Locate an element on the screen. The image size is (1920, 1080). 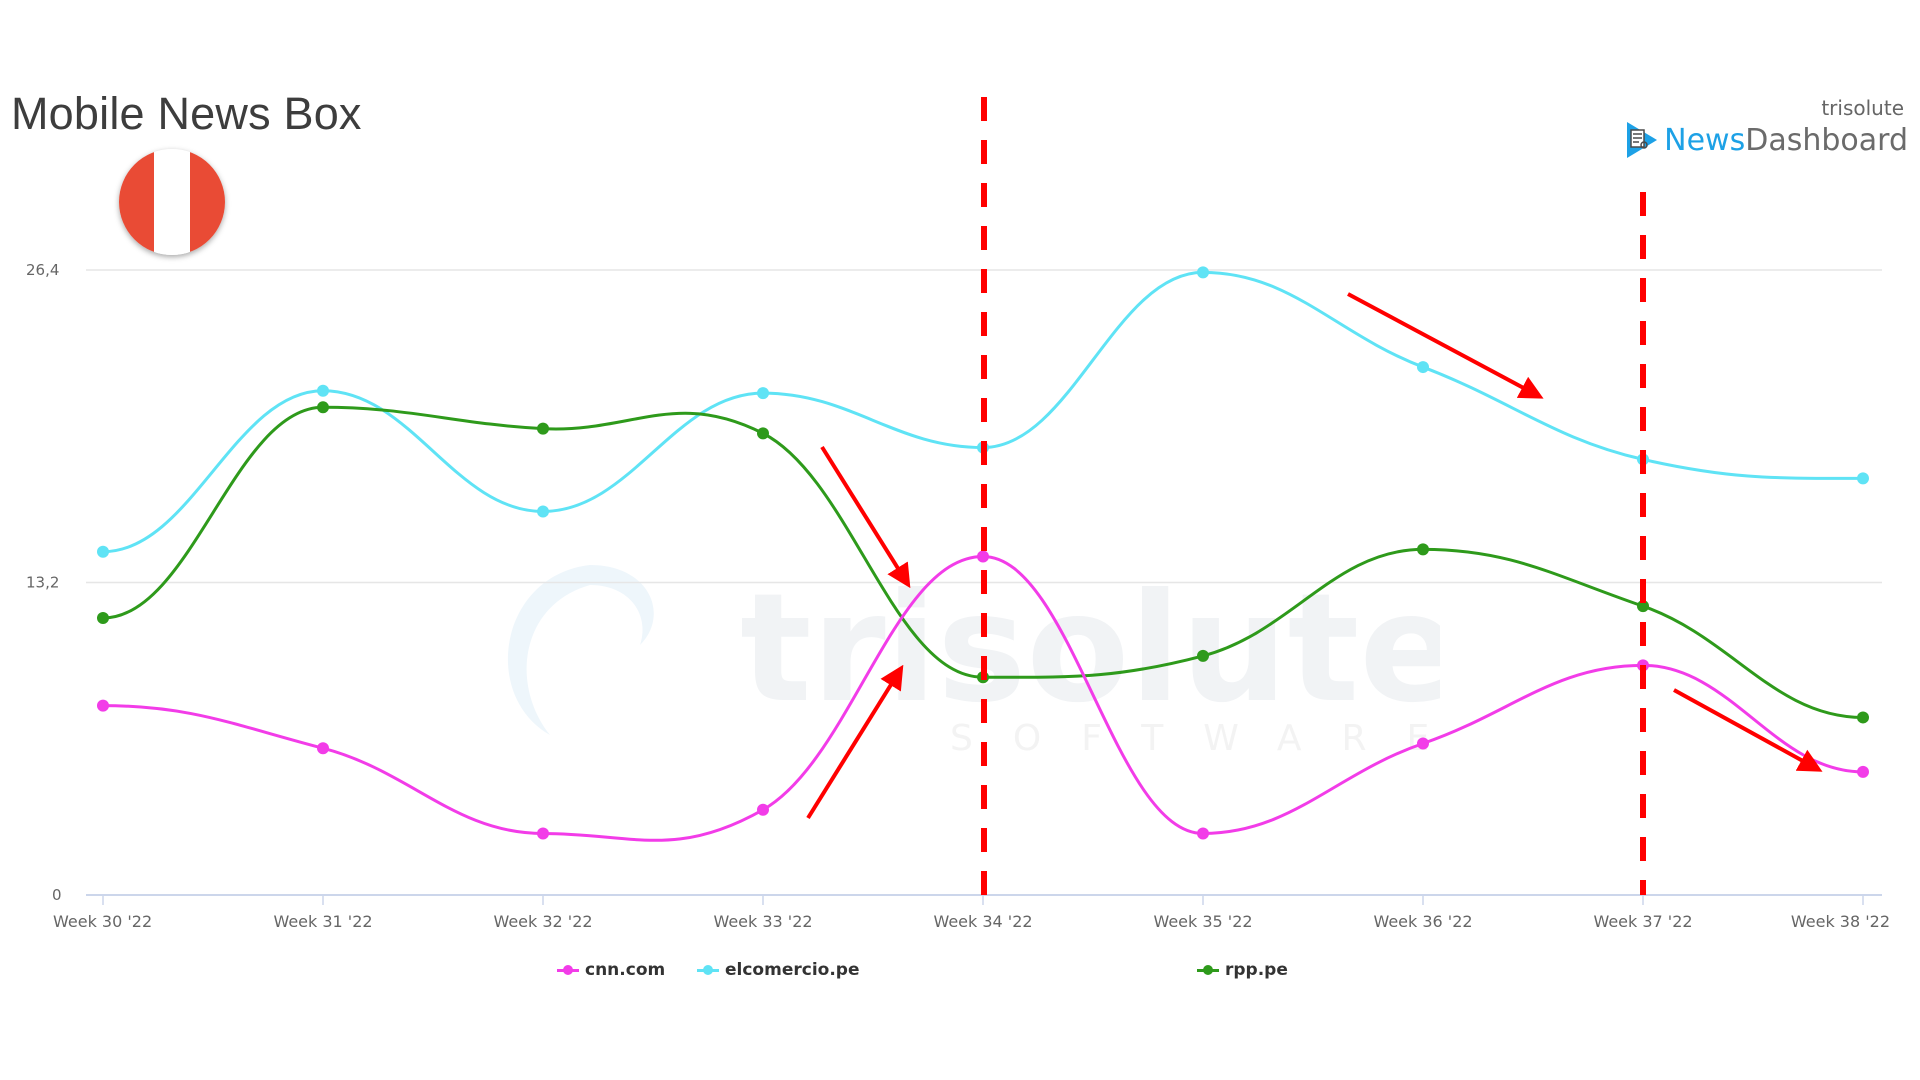
y-axis-tick-label: 0 is located at coordinates (57, 895).